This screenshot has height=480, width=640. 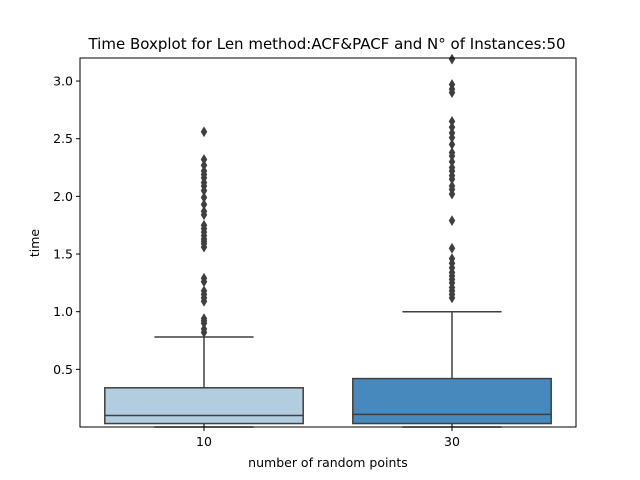 What do you see at coordinates (63, 311) in the screenshot?
I see `y-tick-label: 1.0` at bounding box center [63, 311].